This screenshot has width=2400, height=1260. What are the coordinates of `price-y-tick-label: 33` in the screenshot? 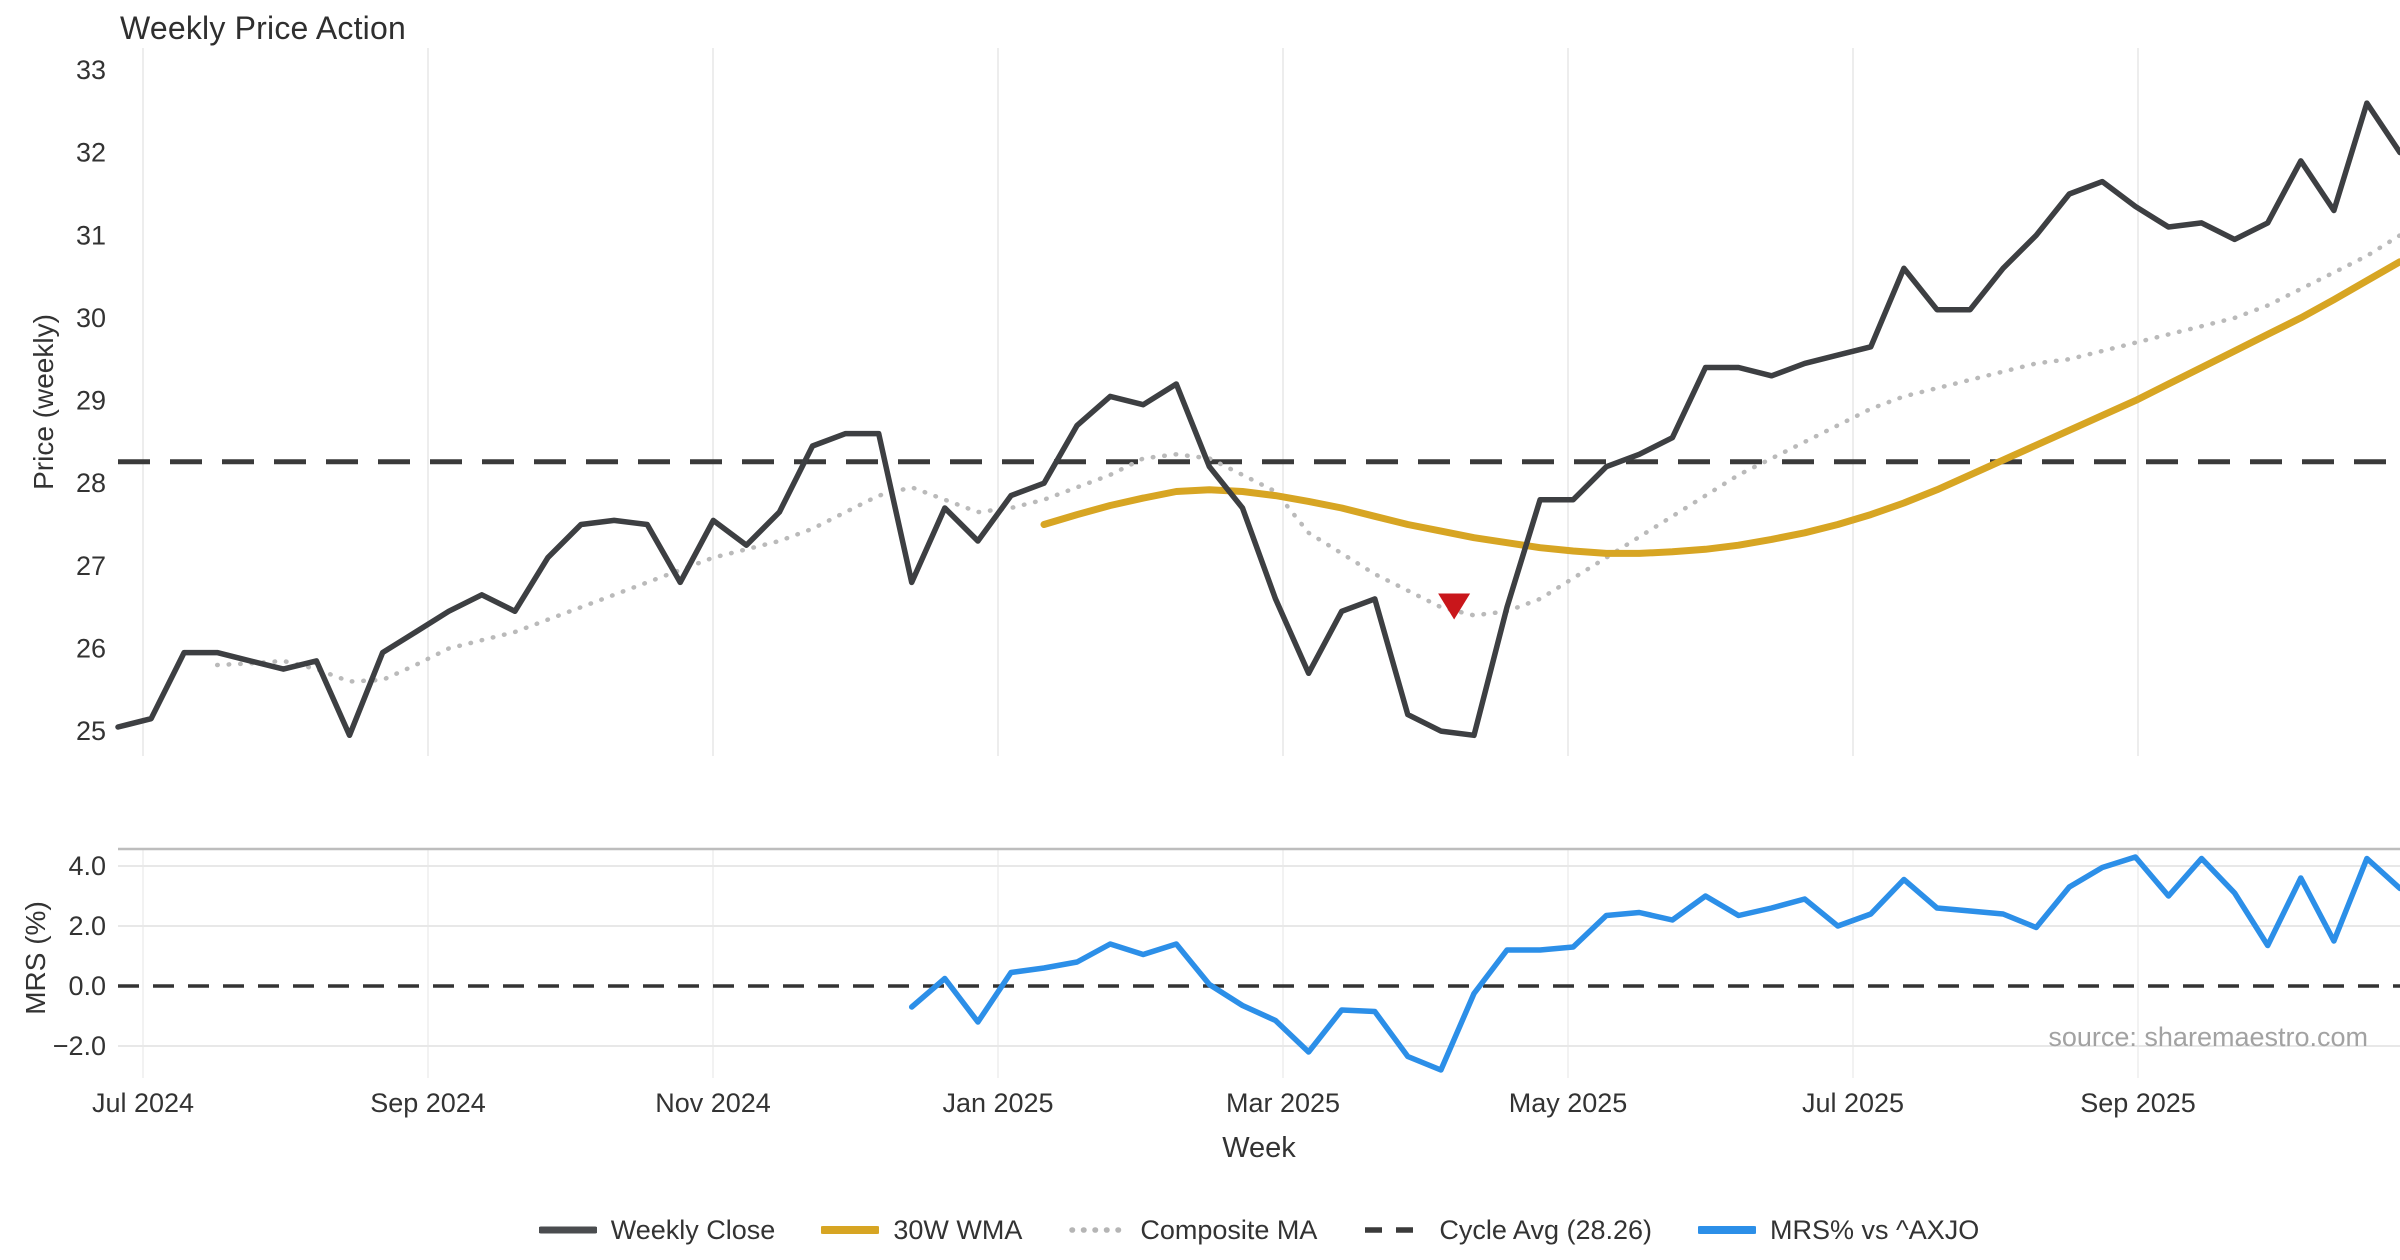 It's located at (91, 70).